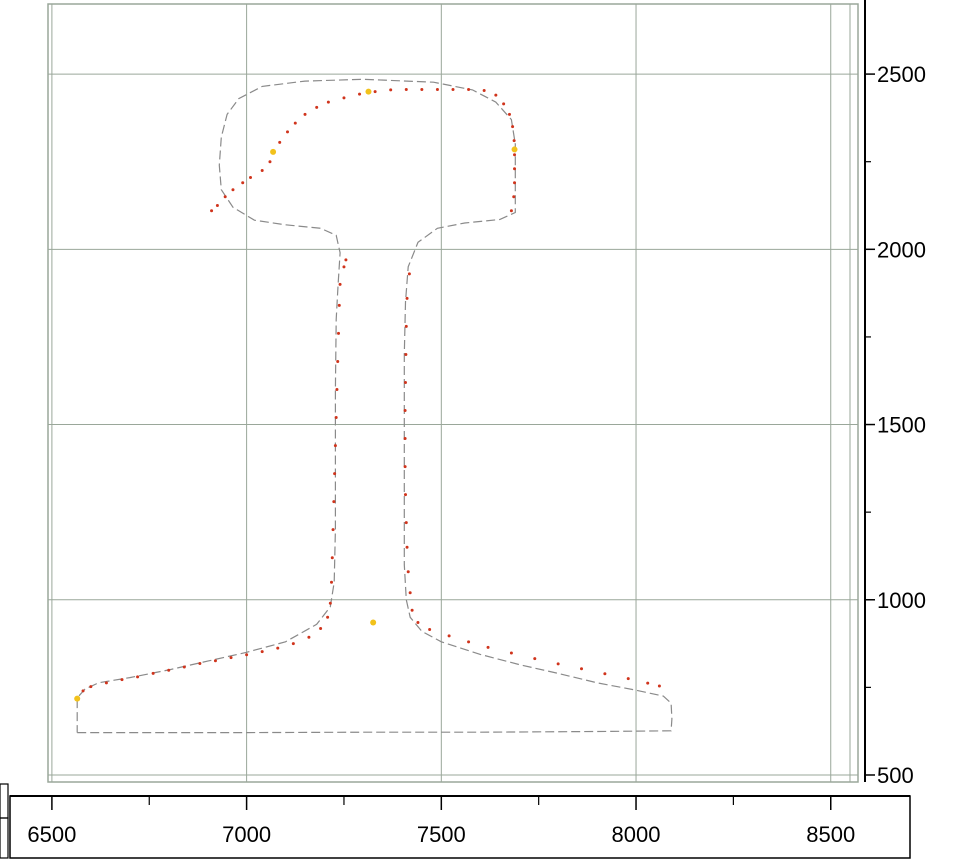 This screenshot has height=863, width=967. Describe the element at coordinates (895, 394) in the screenshot. I see `y-axis: 500 1000 1500 2000 2500` at that location.